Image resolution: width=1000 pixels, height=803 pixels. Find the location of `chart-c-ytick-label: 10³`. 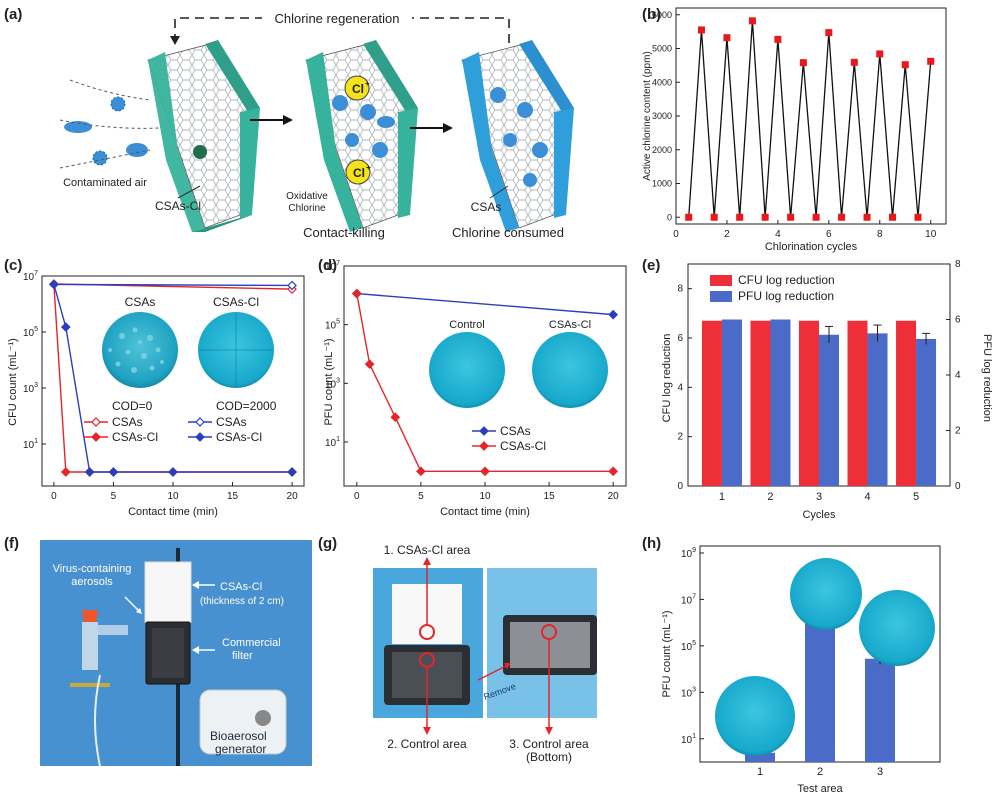

chart-c-ytick-label: 10³ is located at coordinates (30, 388).